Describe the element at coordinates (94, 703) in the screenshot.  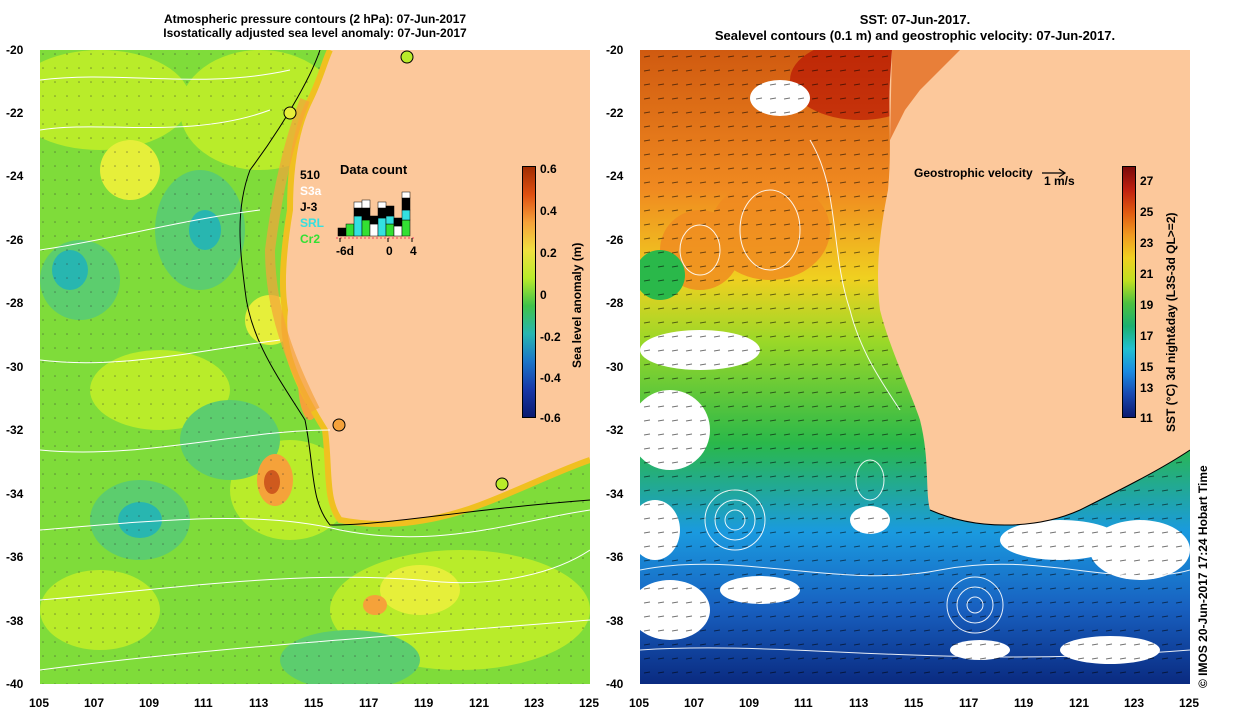
I see `left-lon-tick: 107` at that location.